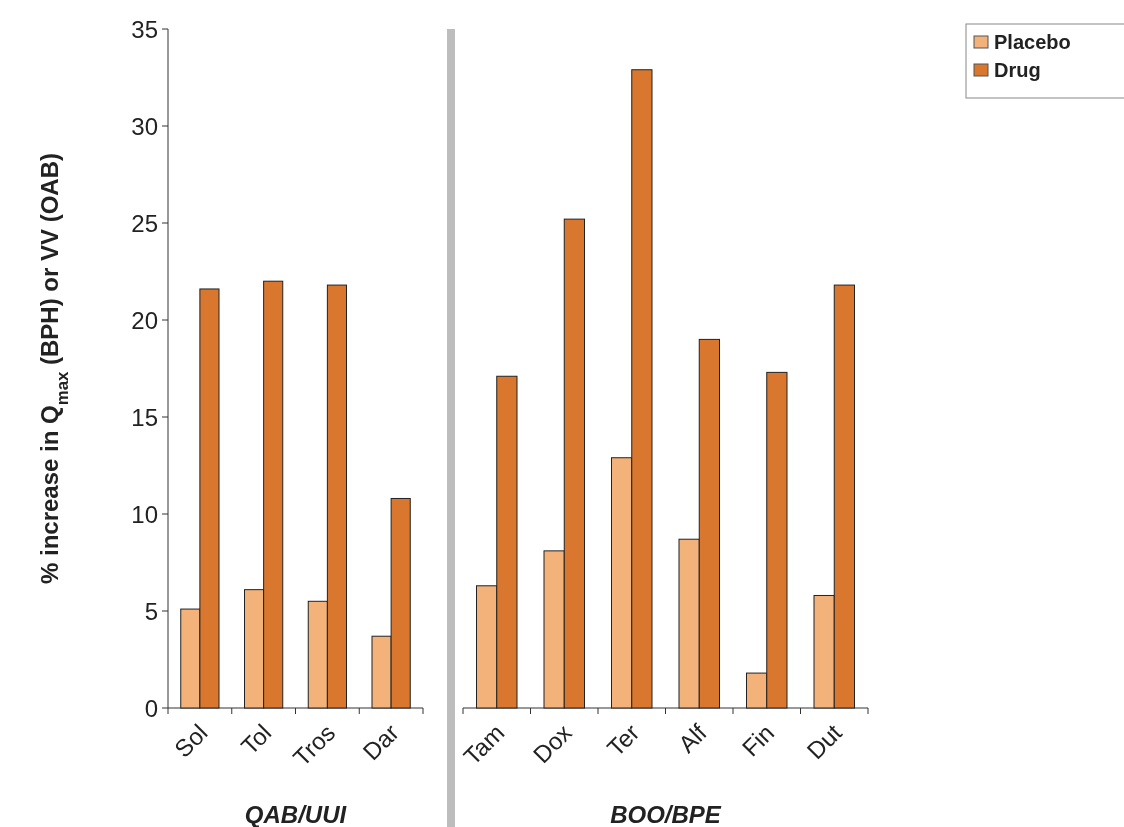 The image size is (1124, 827). Describe the element at coordinates (144, 320) in the screenshot. I see `y-tick-label: 20` at that location.